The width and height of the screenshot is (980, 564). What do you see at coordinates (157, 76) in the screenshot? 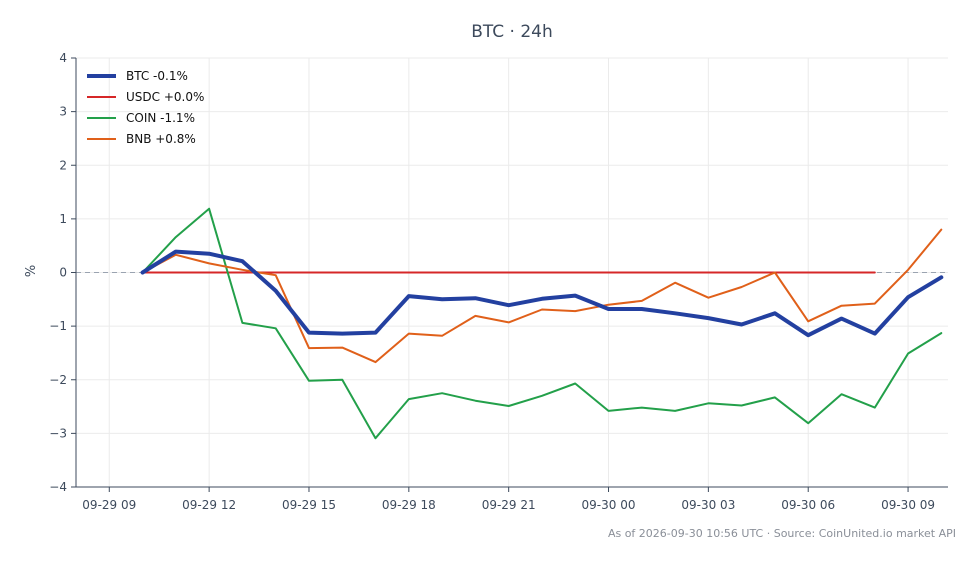
I see `legend-label: BTC -0.1%` at bounding box center [157, 76].